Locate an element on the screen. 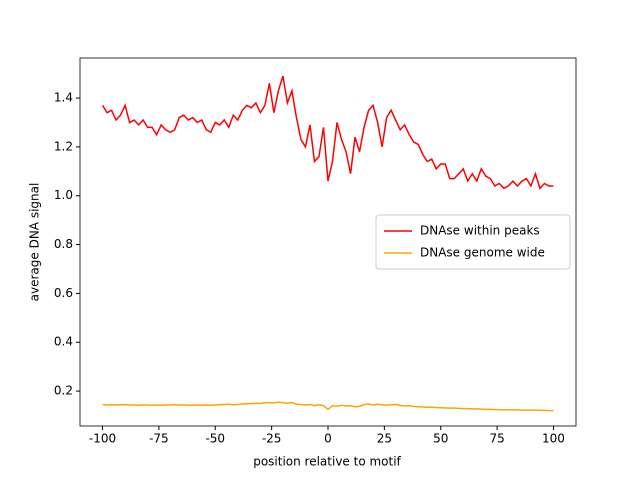 This screenshot has height=484, width=640. x-tick-label: -75 is located at coordinates (159, 439).